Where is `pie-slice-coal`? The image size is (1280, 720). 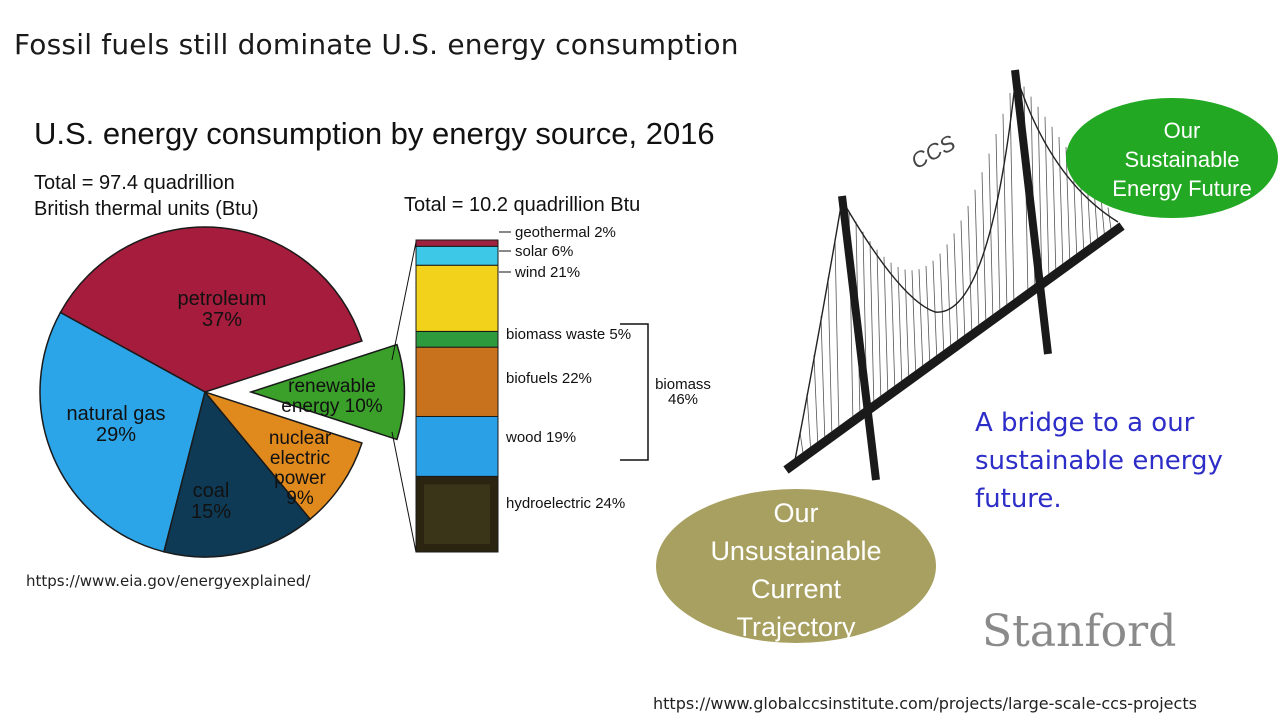
pie-slice-coal is located at coordinates (237, 474).